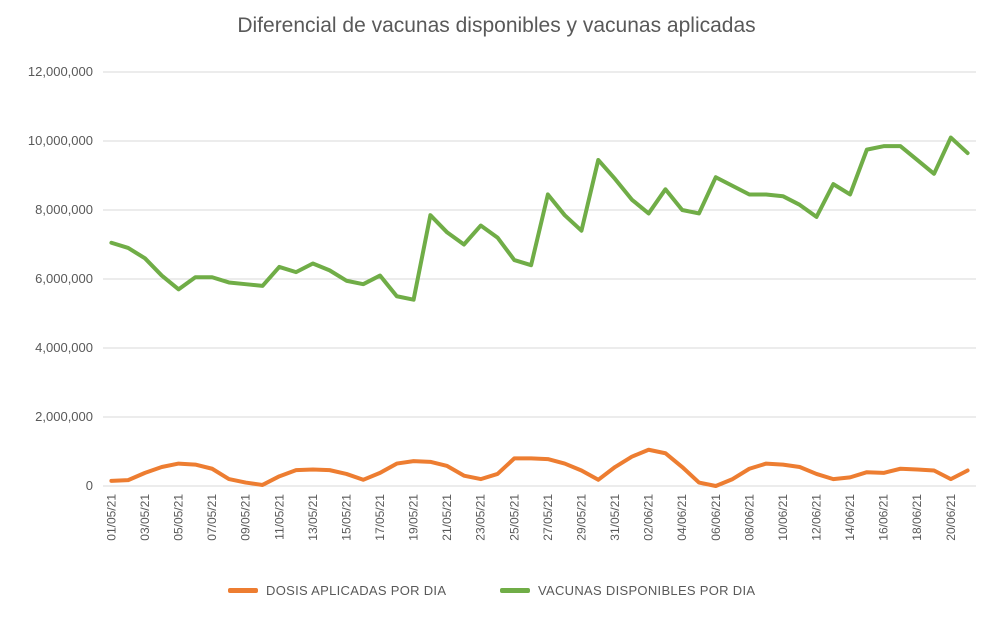  I want to click on x-tick-label: 31/05/21, so click(615, 517).